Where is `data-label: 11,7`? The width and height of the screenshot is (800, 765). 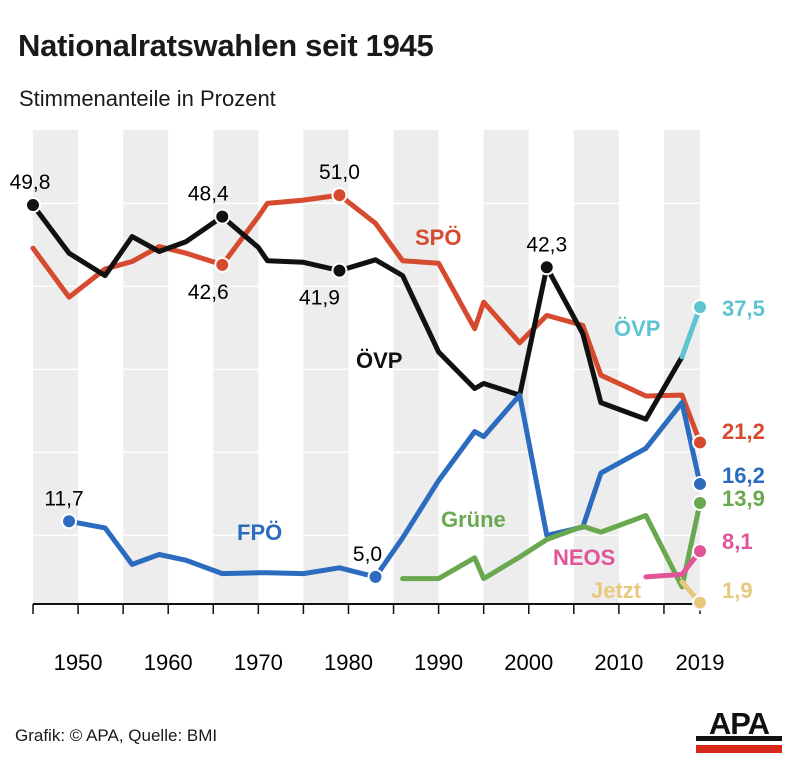 data-label: 11,7 is located at coordinates (63, 498).